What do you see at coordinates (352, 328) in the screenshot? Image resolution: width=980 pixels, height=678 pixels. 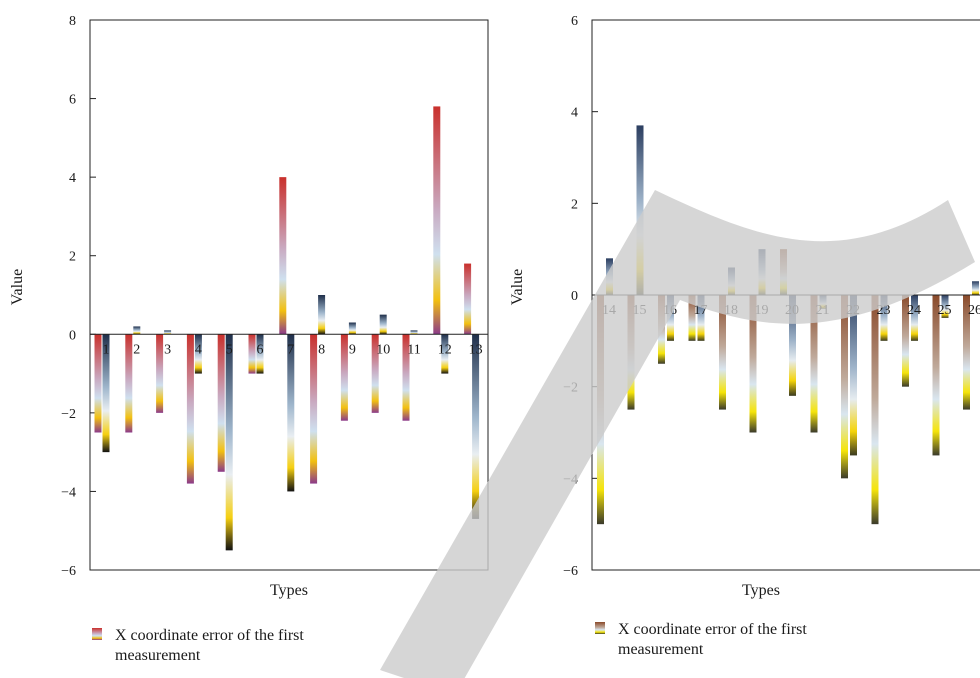 I see `bar-9-s2` at bounding box center [352, 328].